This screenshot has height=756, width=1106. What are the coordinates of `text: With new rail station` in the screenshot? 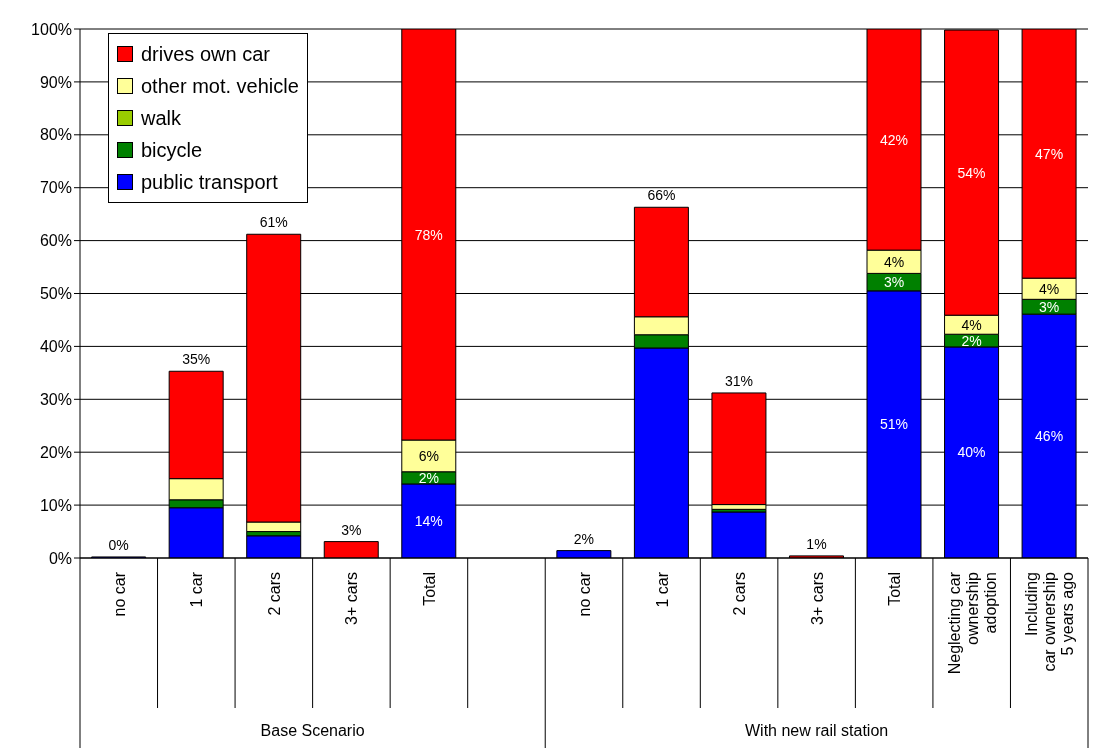 It's located at (817, 731).